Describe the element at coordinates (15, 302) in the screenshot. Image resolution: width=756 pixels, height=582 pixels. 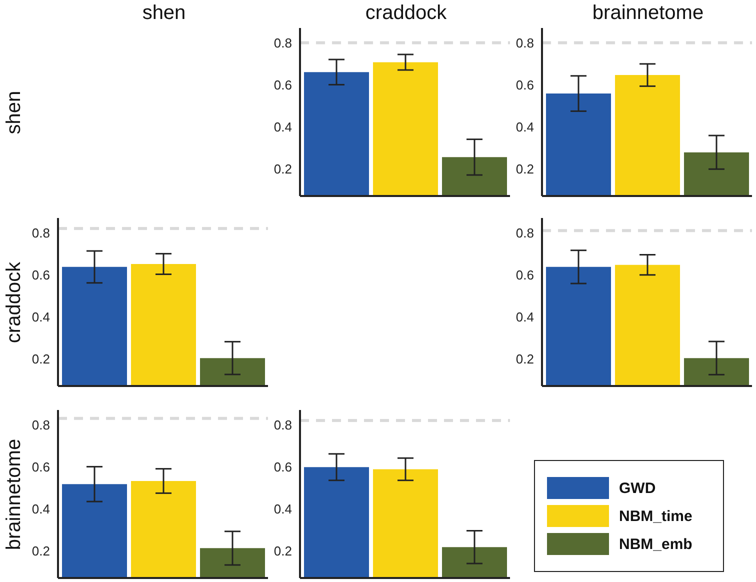
I see `y-axis-title: craddock` at that location.